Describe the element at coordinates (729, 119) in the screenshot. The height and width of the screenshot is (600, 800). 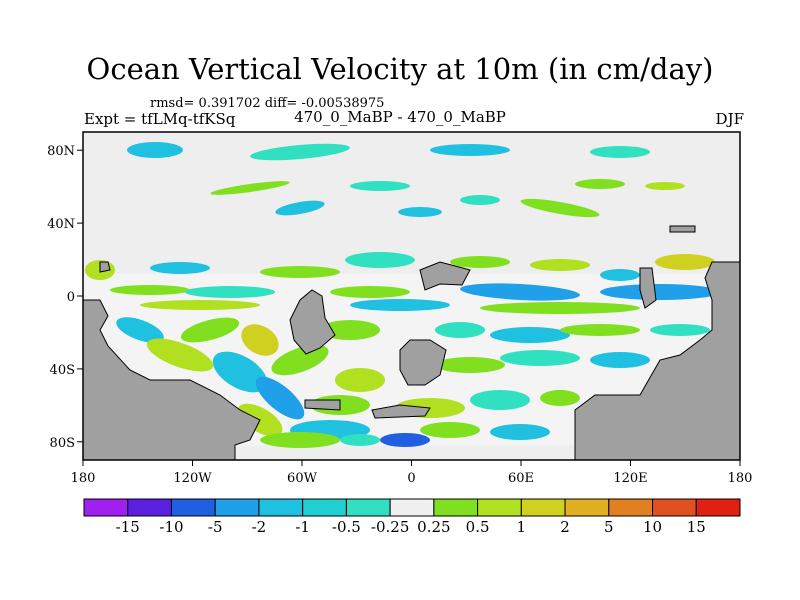
I see `season-label: DJF` at that location.